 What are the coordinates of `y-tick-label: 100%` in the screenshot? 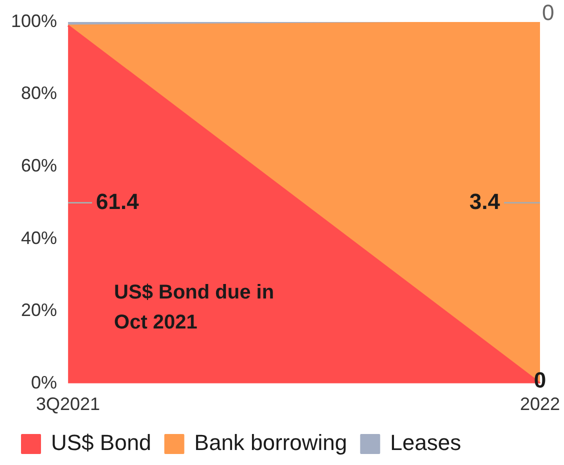 It's located at (34, 20).